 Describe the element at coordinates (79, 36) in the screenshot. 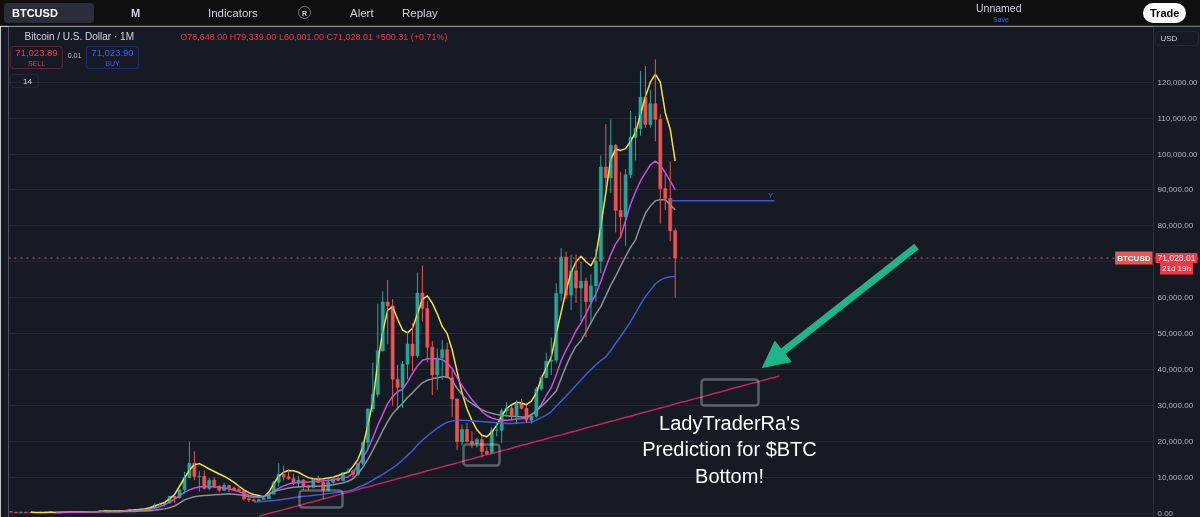

I see `chart-title: Bitcoin / U.S. Dollar · 1M` at that location.